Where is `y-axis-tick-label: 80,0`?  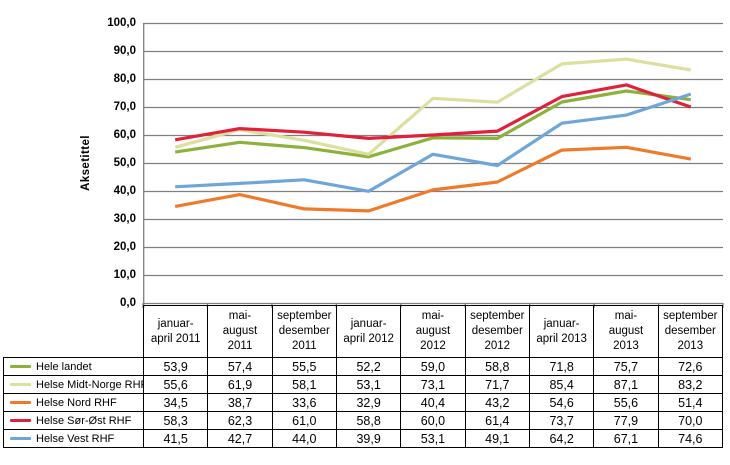
y-axis-tick-label: 80,0 is located at coordinates (124, 79).